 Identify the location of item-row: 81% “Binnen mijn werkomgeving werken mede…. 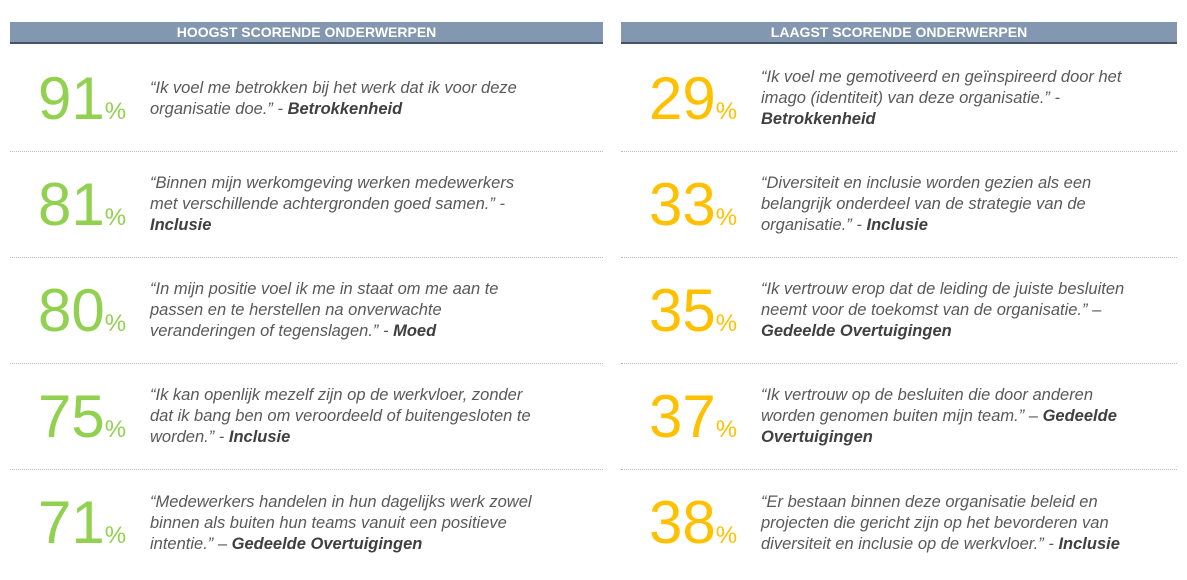
(306, 205).